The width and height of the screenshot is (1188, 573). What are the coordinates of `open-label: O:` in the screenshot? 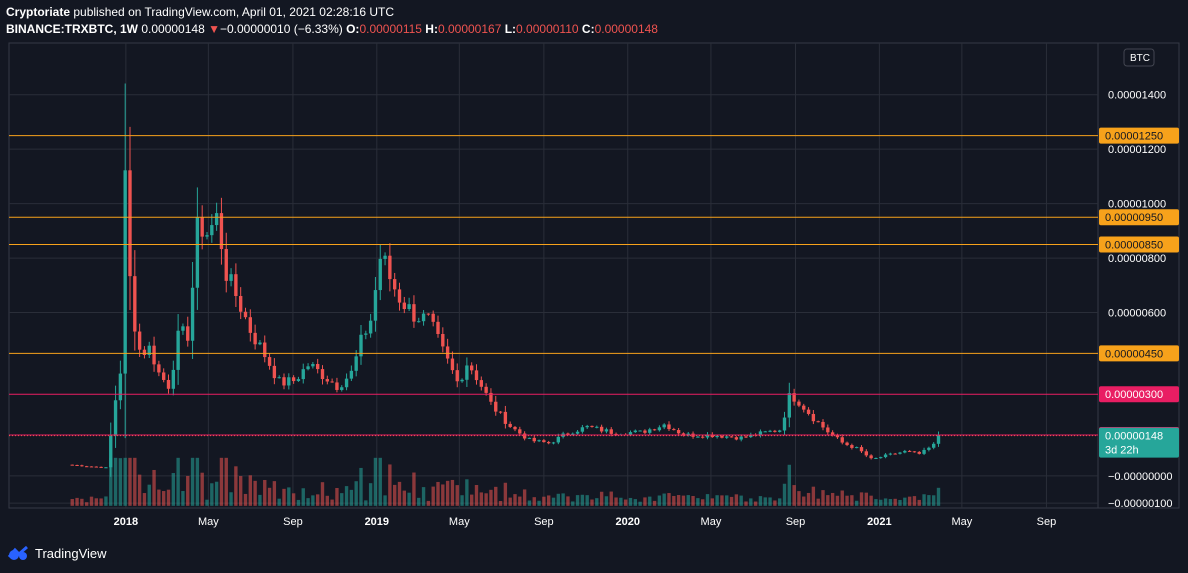 It's located at (353, 29).